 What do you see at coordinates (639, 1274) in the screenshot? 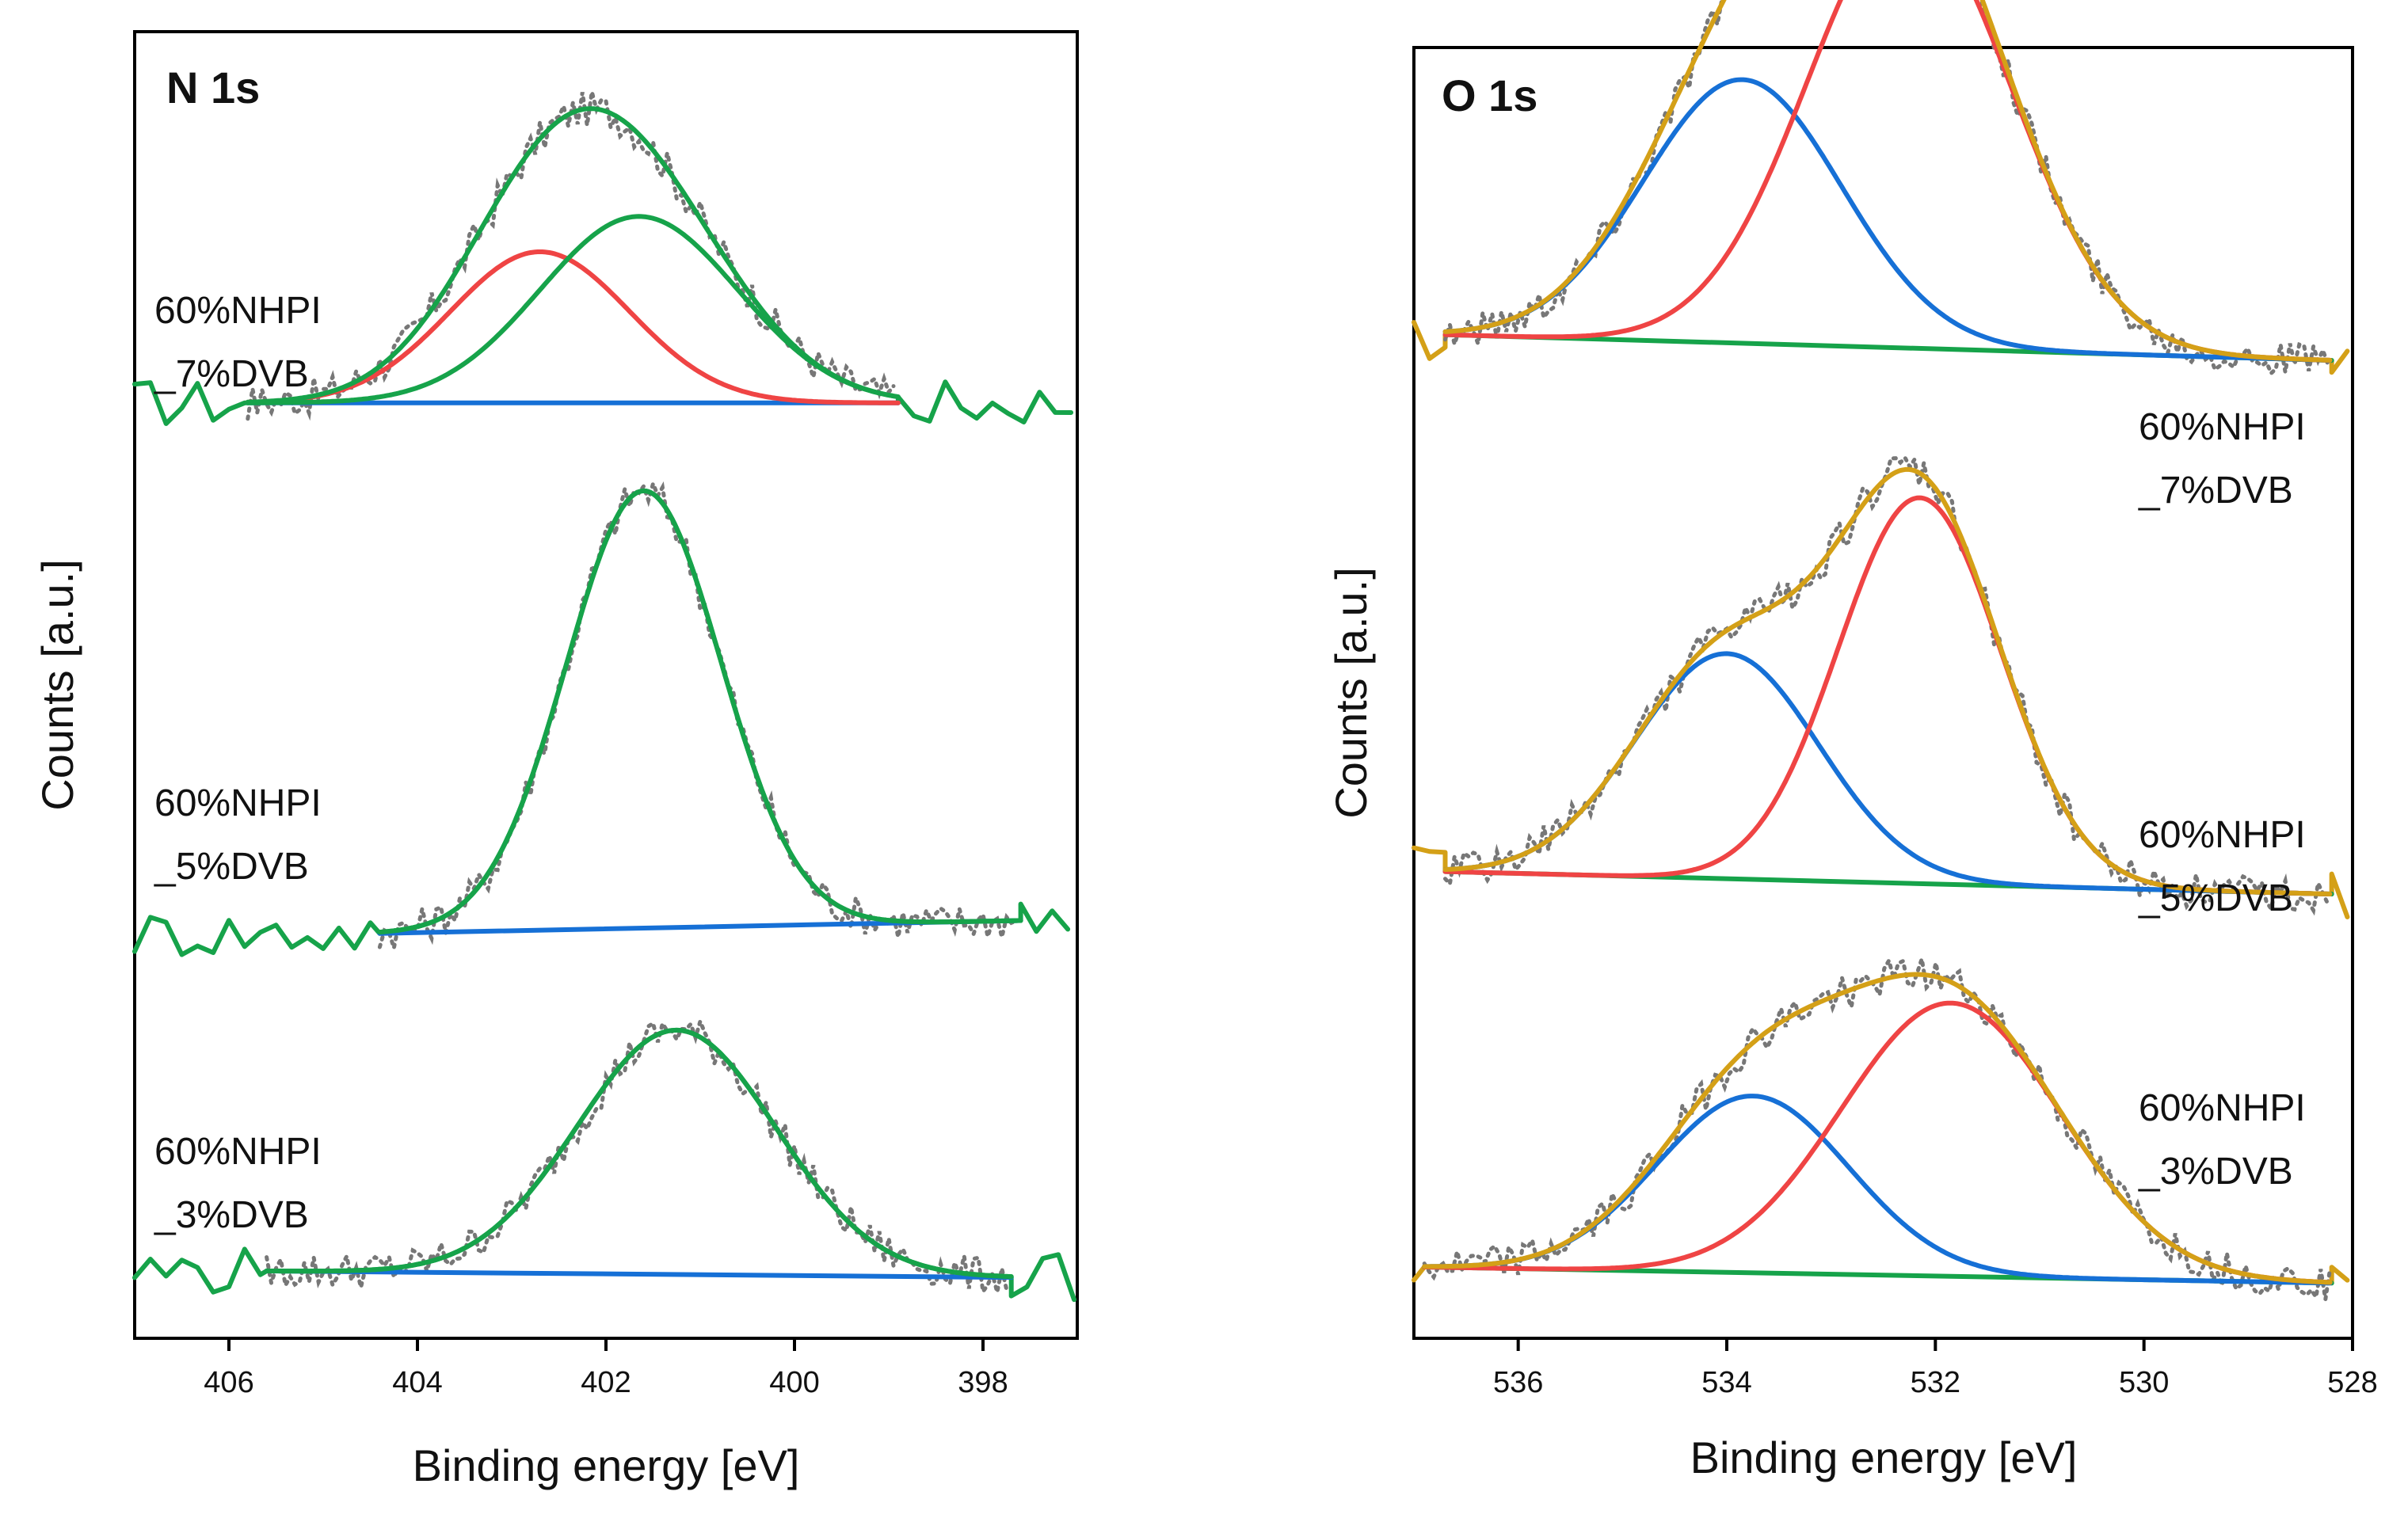
I see `background-line` at bounding box center [639, 1274].